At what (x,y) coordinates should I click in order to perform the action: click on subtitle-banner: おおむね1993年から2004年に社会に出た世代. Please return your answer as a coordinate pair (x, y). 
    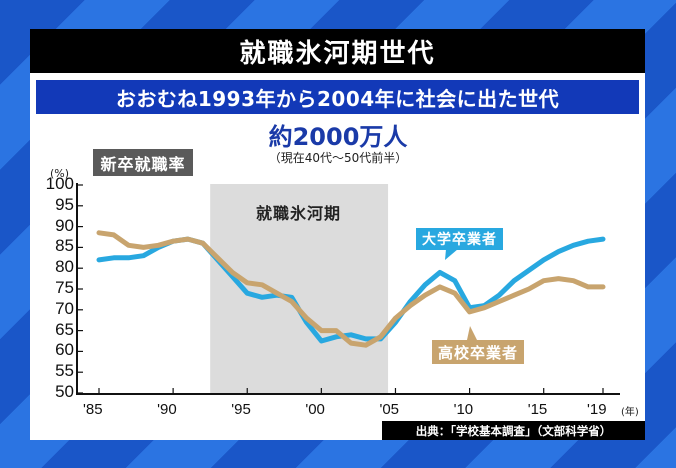
    Looking at the image, I should click on (337, 97).